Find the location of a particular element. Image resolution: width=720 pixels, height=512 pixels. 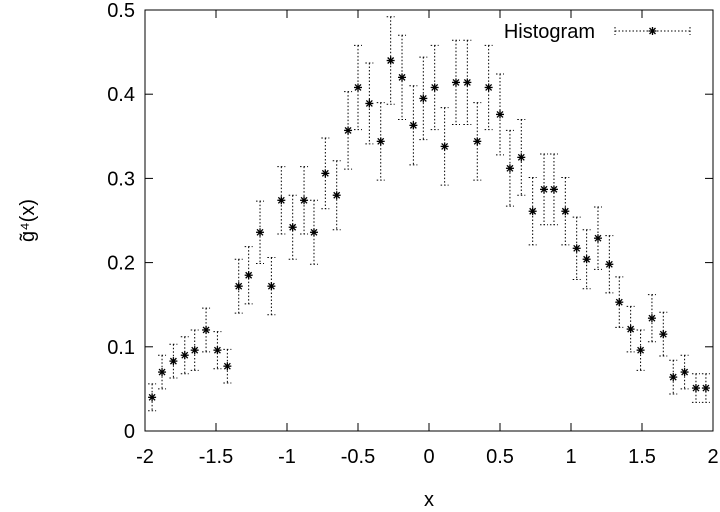

x-tick-label: 0 is located at coordinates (428, 457).